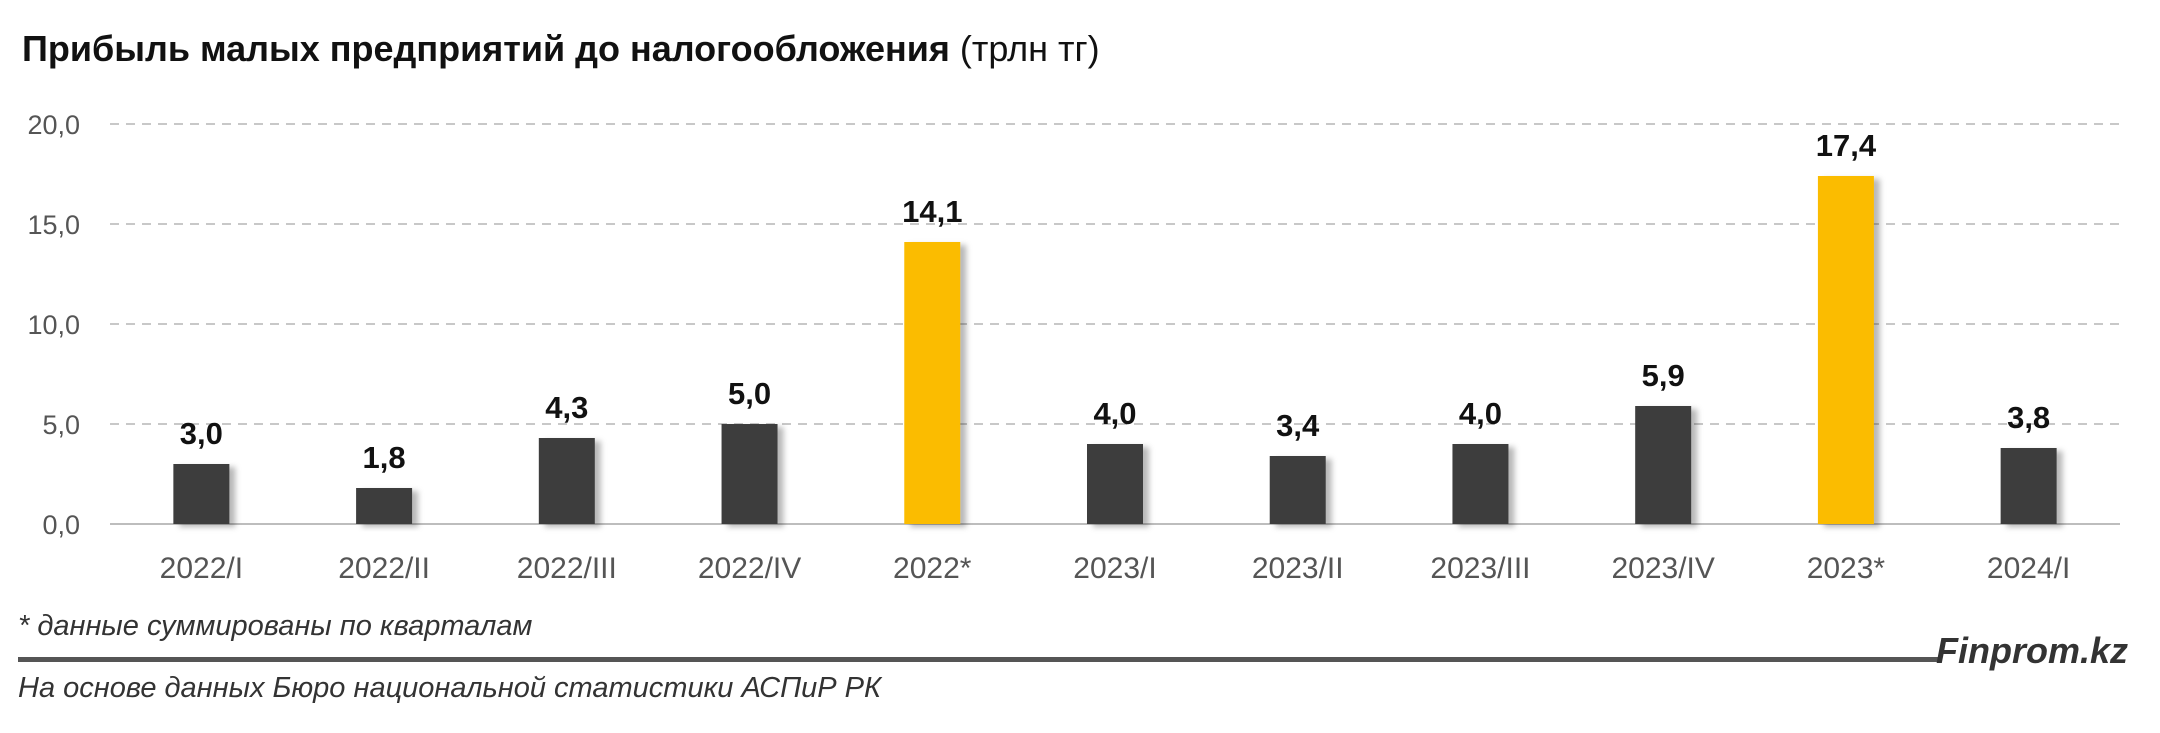  Describe the element at coordinates (1298, 568) in the screenshot. I see `x-tick-label: 2023/II` at that location.